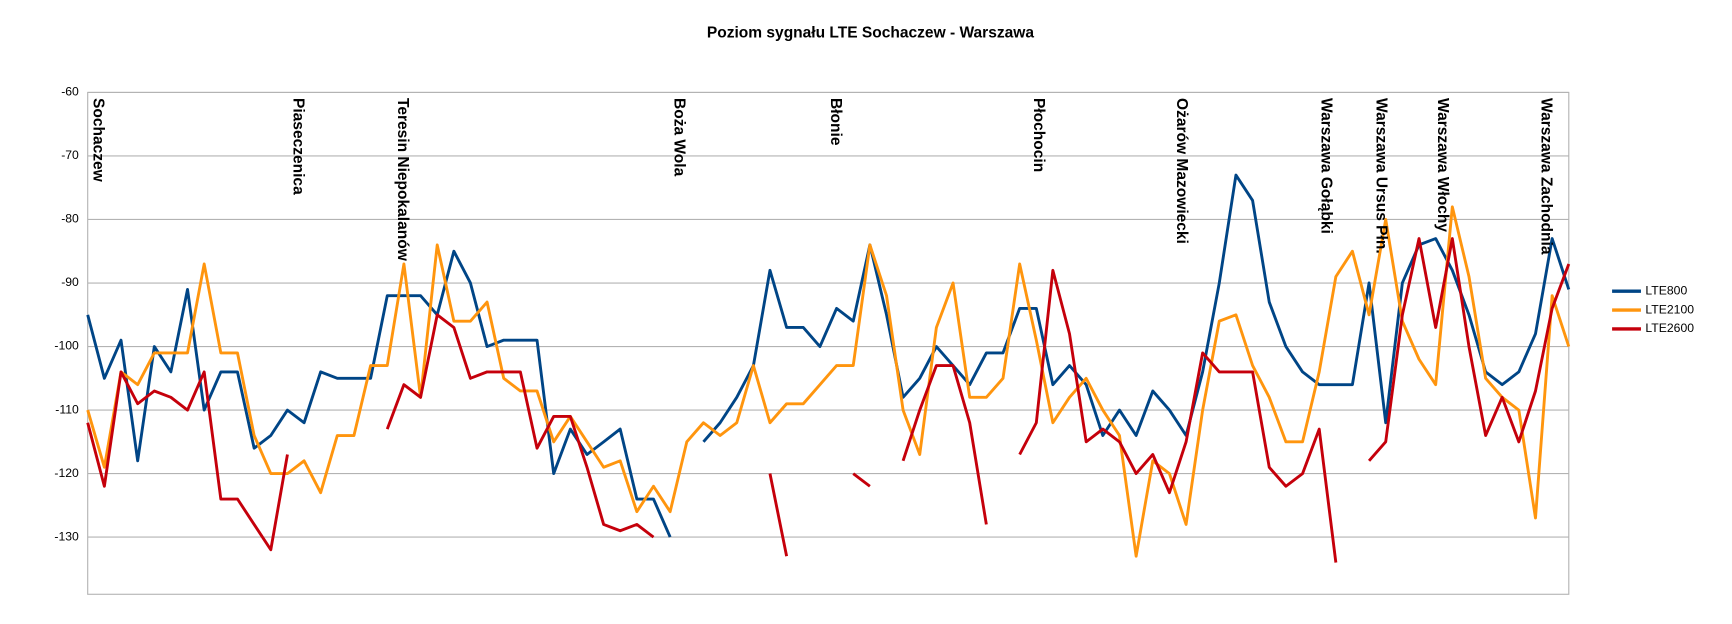 The image size is (1732, 624). Describe the element at coordinates (1669, 328) in the screenshot. I see `legend-label: LTE2600` at that location.